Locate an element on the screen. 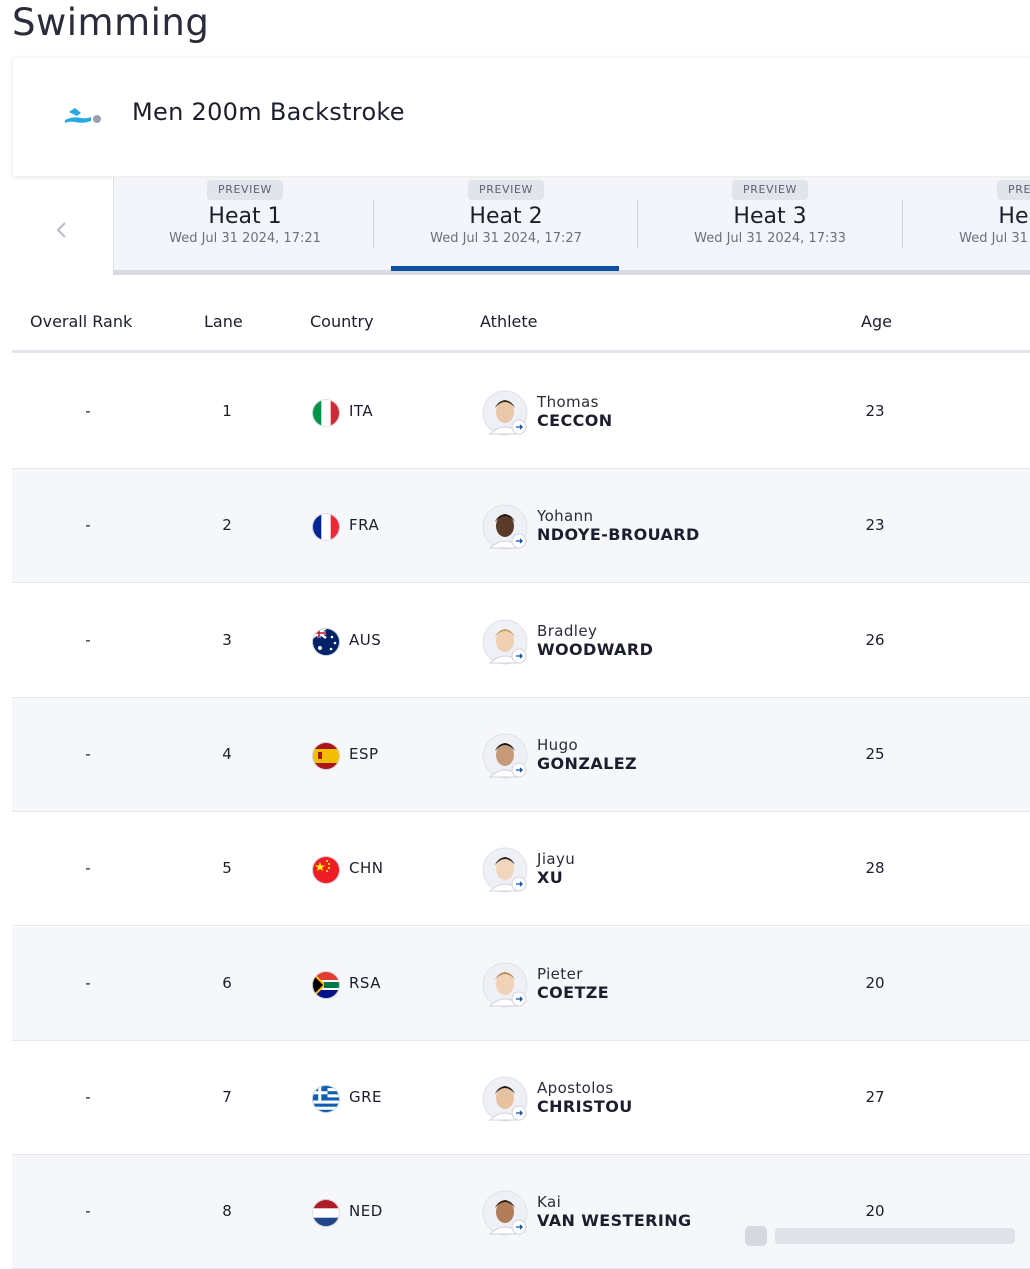 This screenshot has height=1269, width=1030. heat-time: Wed Jul 31 2024, 17:21 is located at coordinates (245, 238).